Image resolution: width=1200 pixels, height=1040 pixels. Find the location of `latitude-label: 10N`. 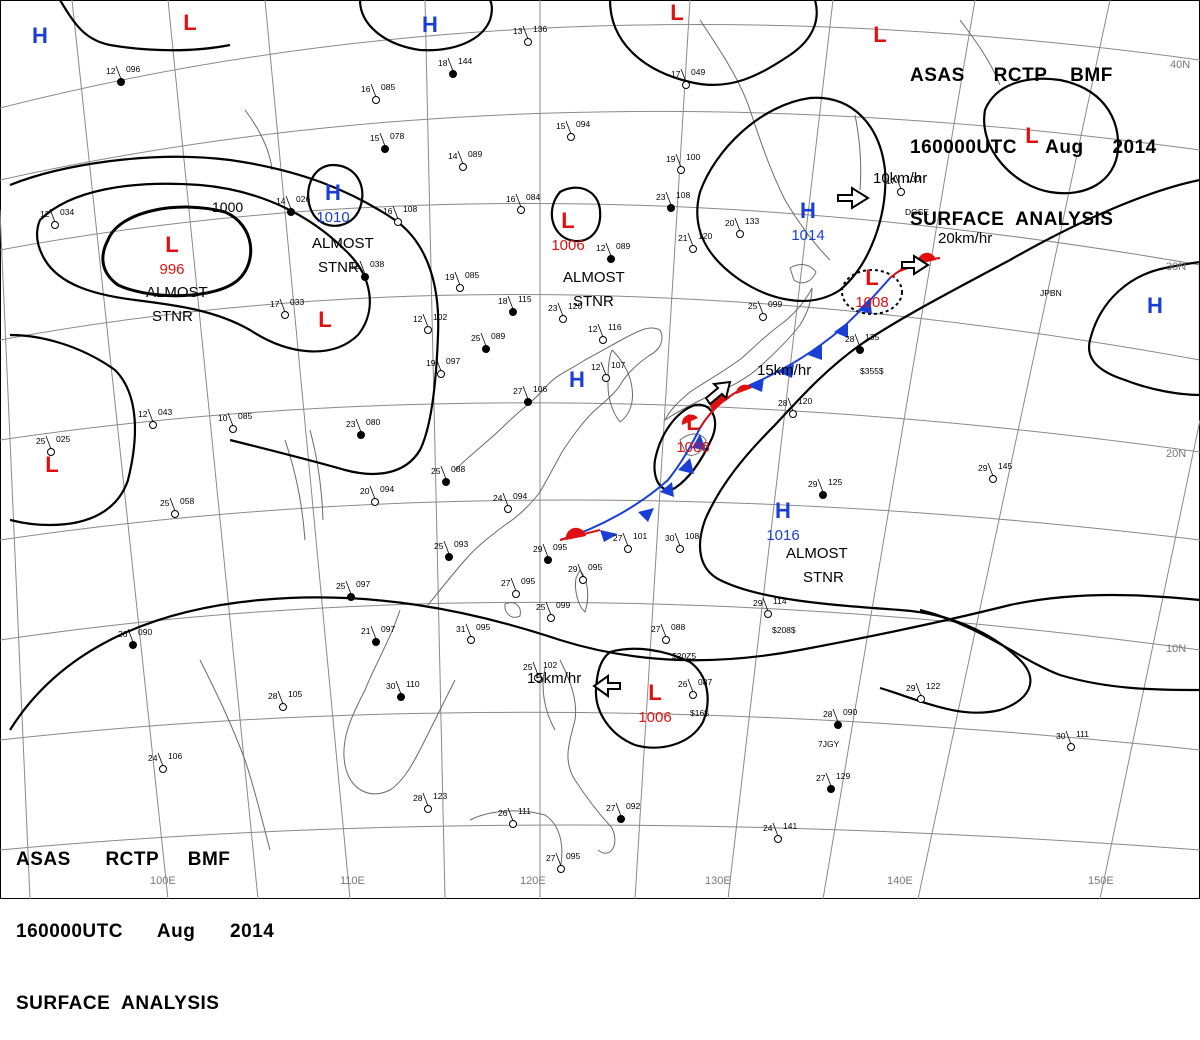

latitude-label: 10N is located at coordinates (1176, 649).